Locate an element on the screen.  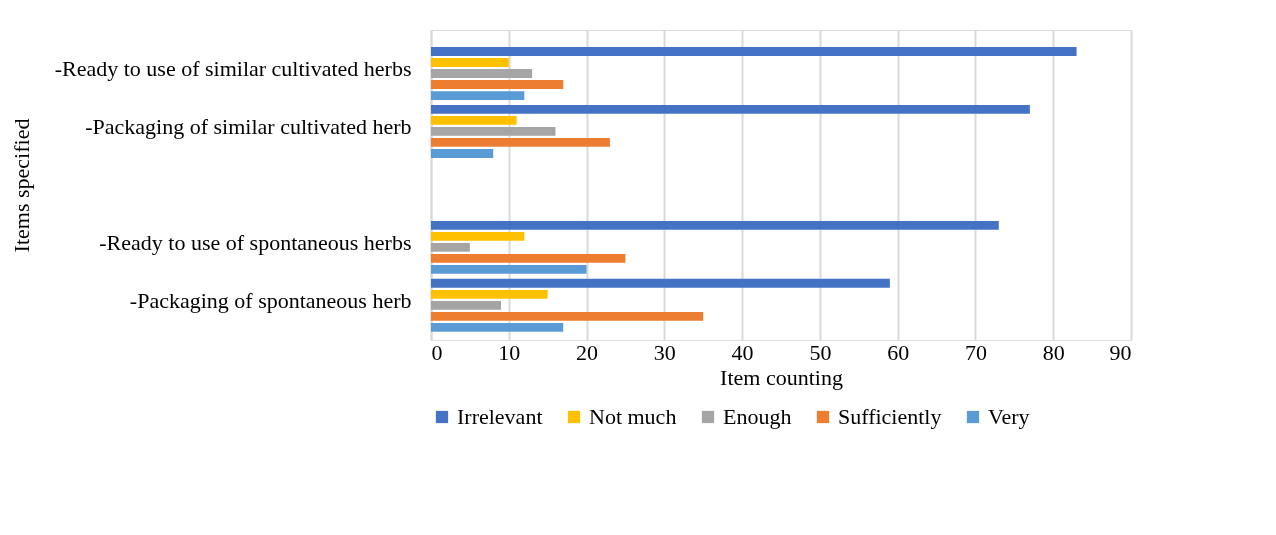
x-tick-label: 10 is located at coordinates (509, 352).